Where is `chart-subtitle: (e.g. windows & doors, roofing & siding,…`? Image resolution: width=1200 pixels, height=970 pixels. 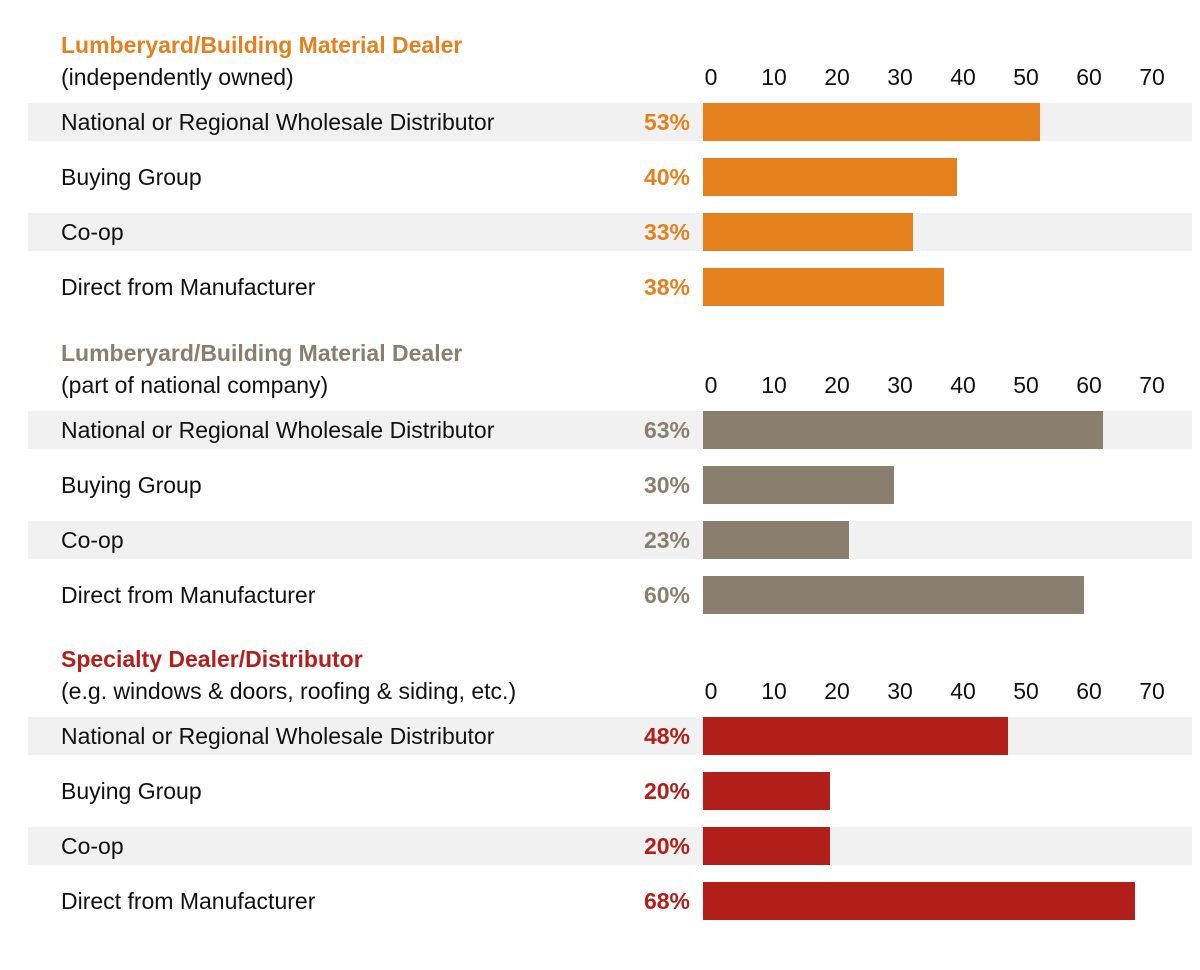 chart-subtitle: (e.g. windows & doors, roofing & siding,… is located at coordinates (289, 691).